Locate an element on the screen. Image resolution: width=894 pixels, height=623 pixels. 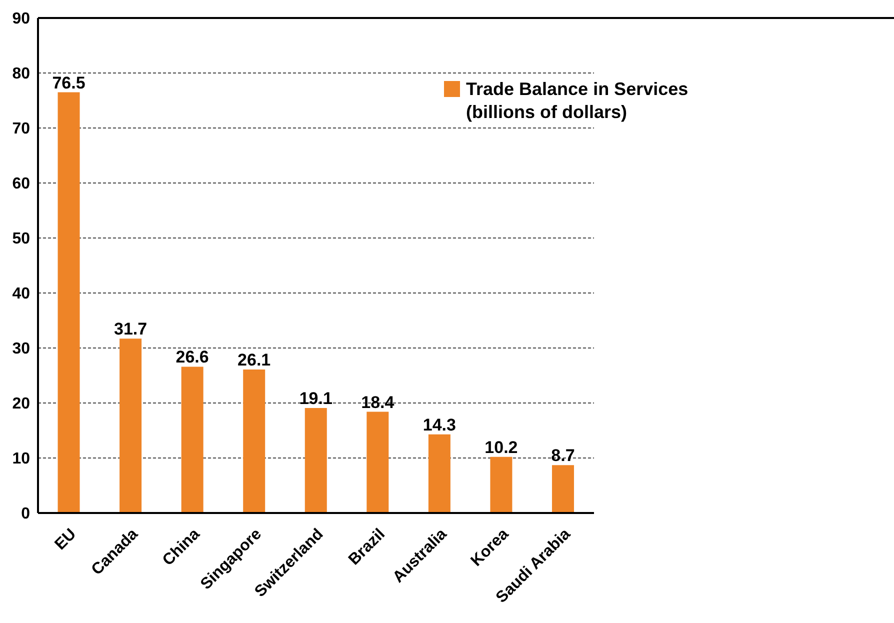
data-label: 26.1 is located at coordinates (254, 360).